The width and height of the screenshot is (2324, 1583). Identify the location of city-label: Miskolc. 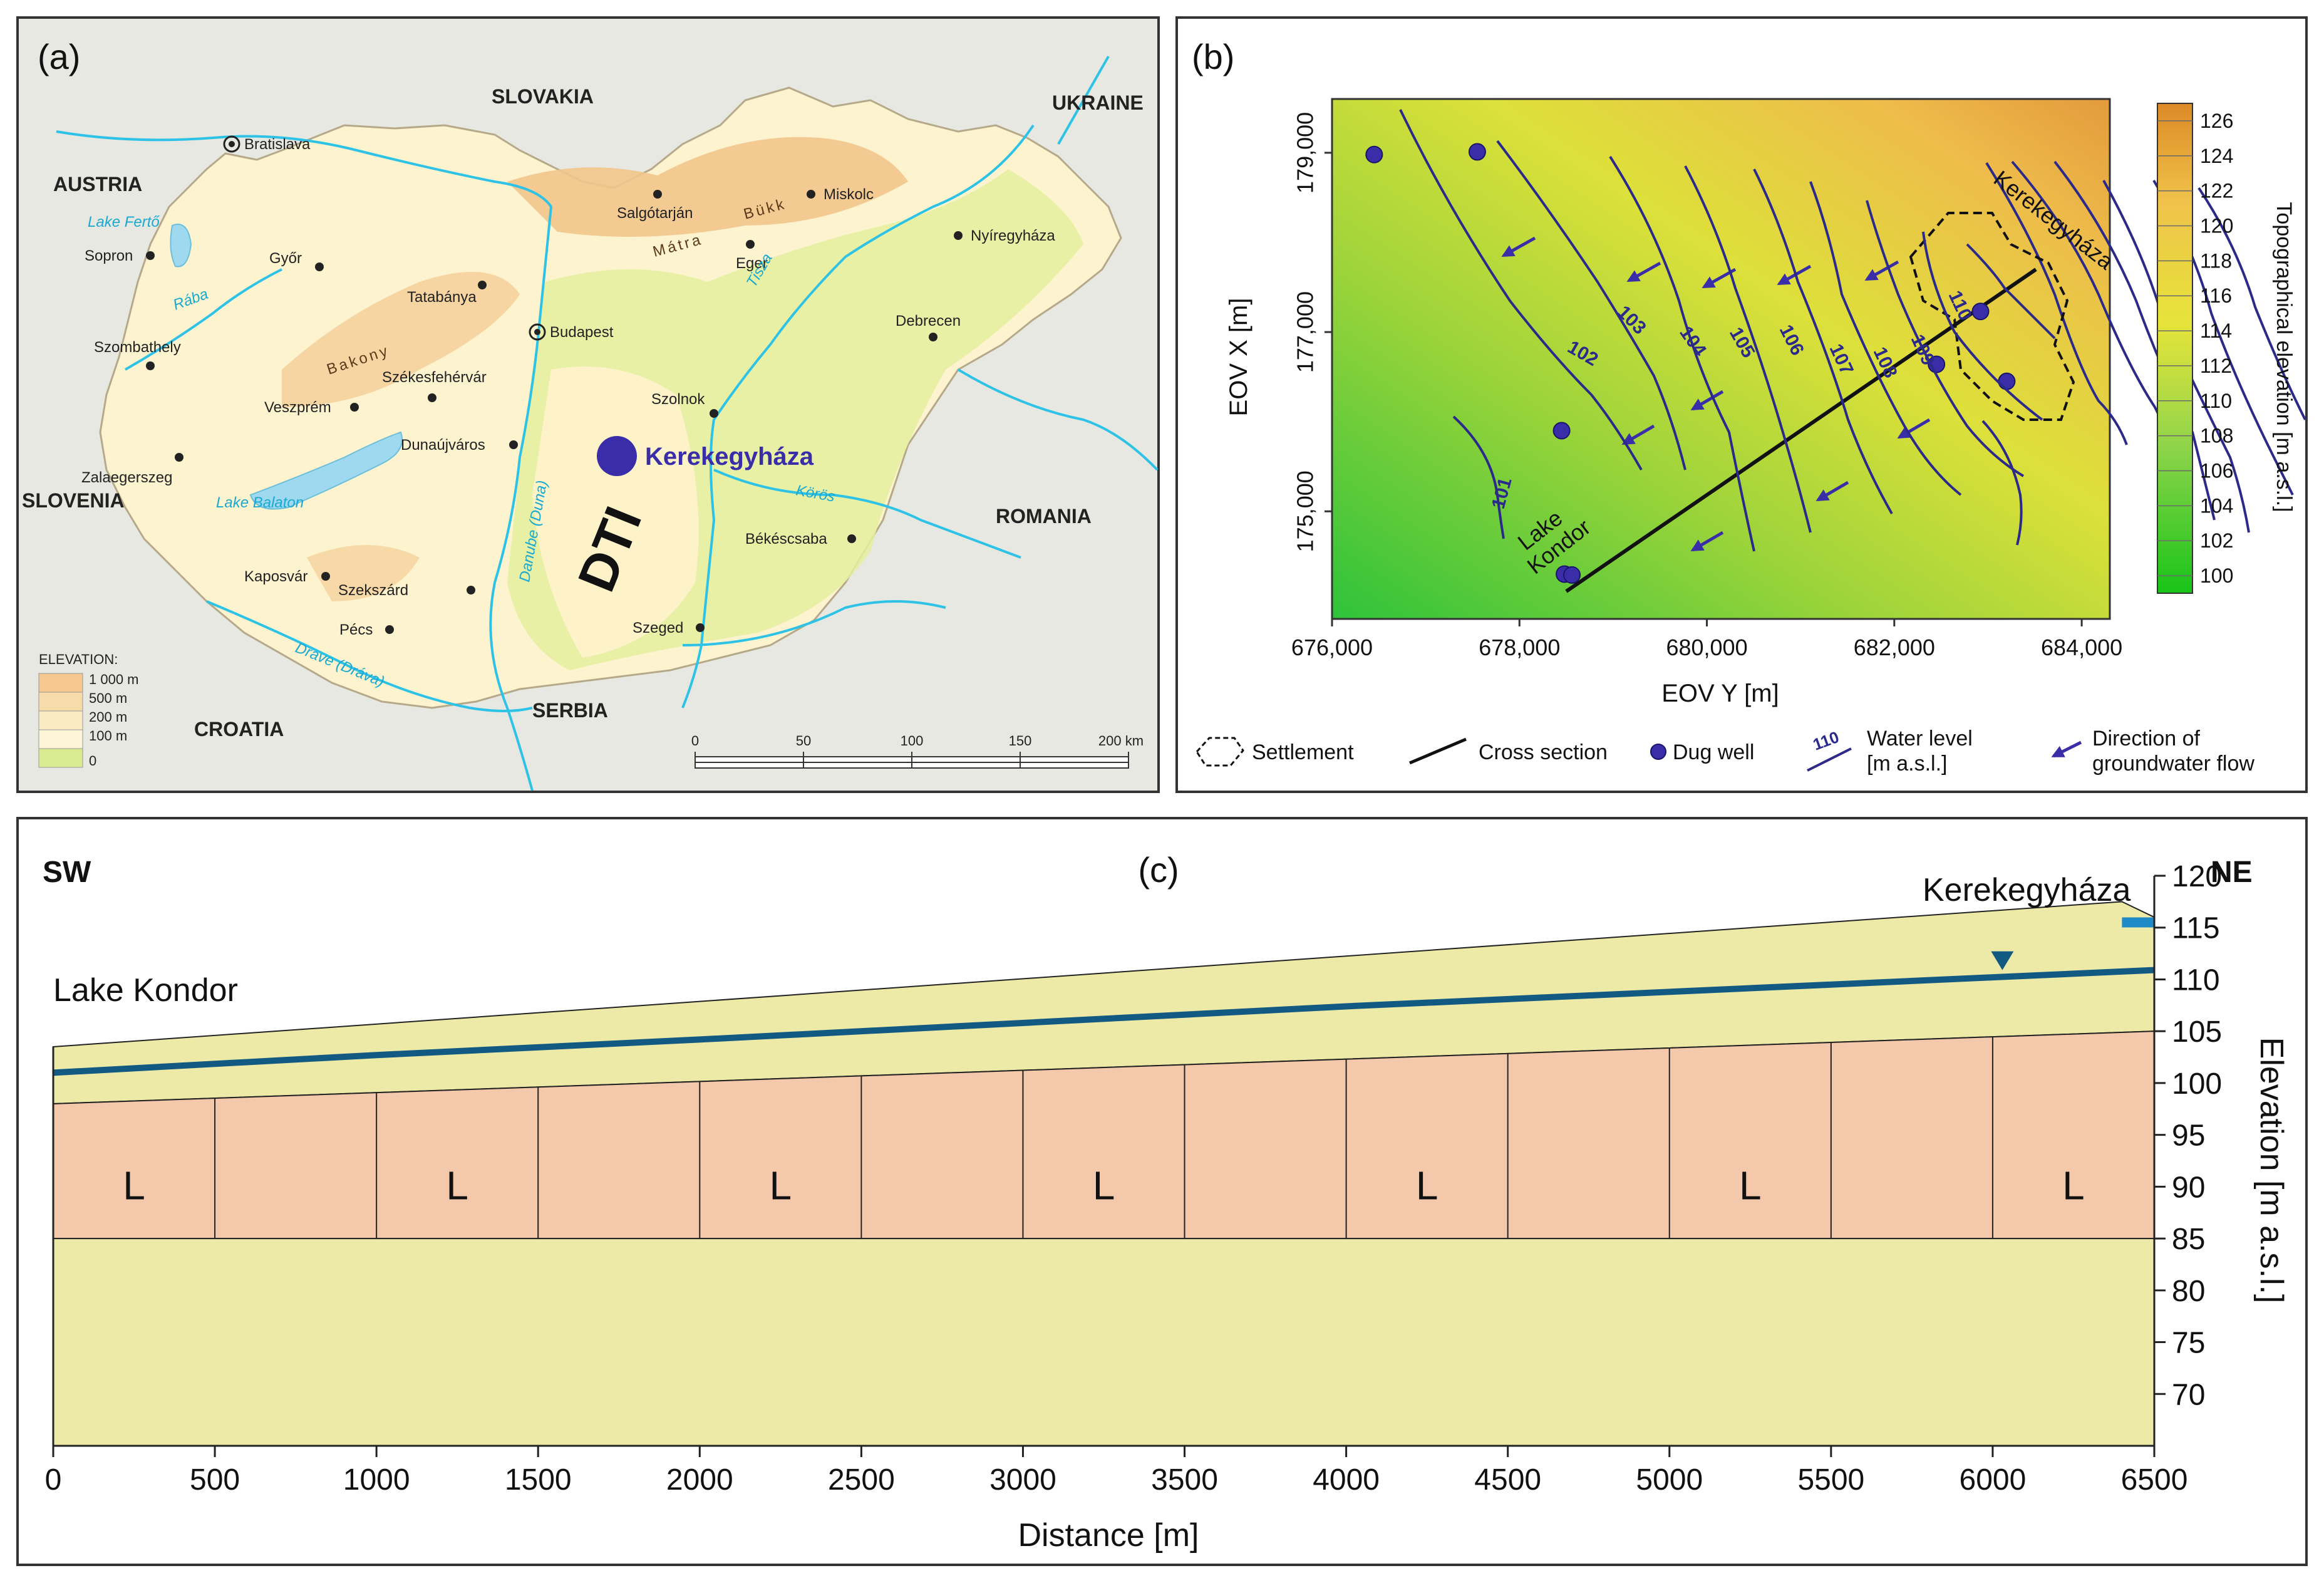
(849, 194).